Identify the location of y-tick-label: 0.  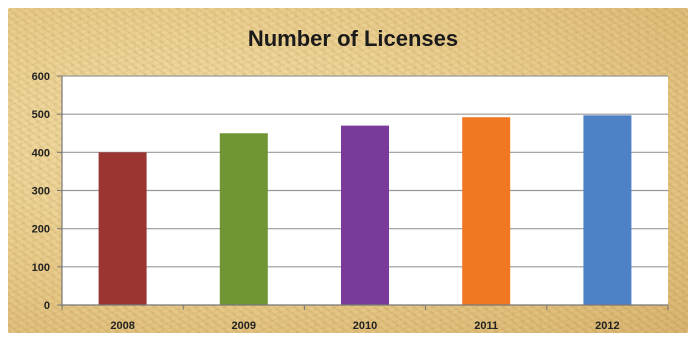
(47, 306).